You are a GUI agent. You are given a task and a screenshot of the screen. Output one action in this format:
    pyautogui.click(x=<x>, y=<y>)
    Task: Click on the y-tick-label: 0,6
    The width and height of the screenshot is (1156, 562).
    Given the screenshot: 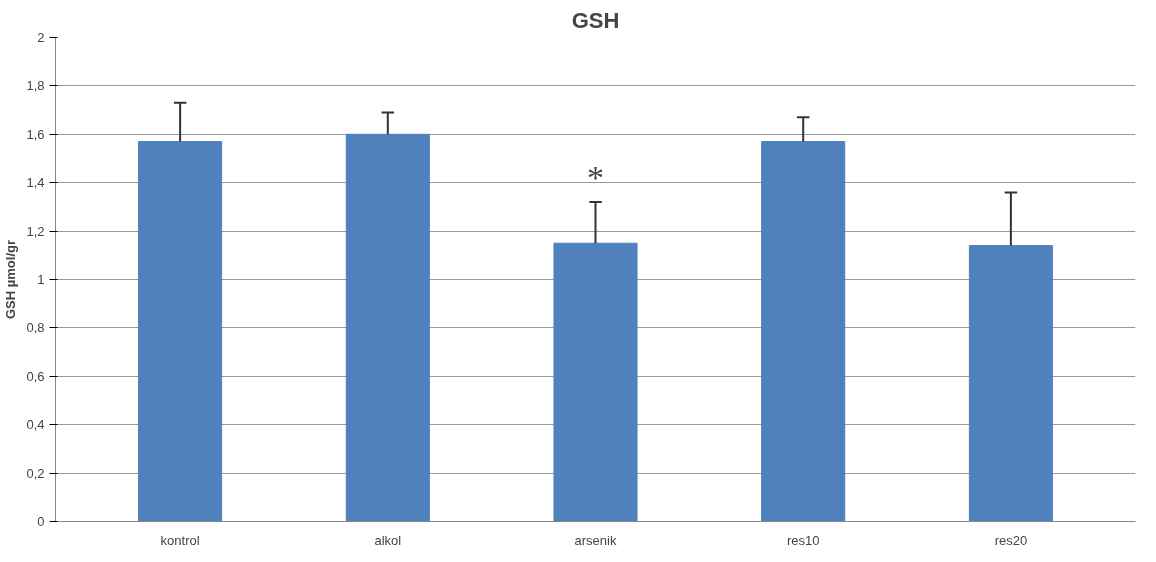 What is the action you would take?
    pyautogui.click(x=35, y=376)
    